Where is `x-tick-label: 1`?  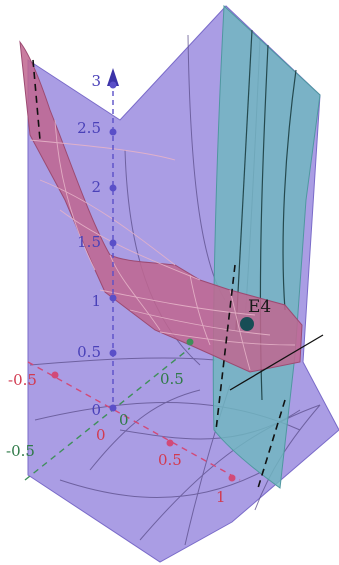
x-tick-label: 1 is located at coordinates (221, 497).